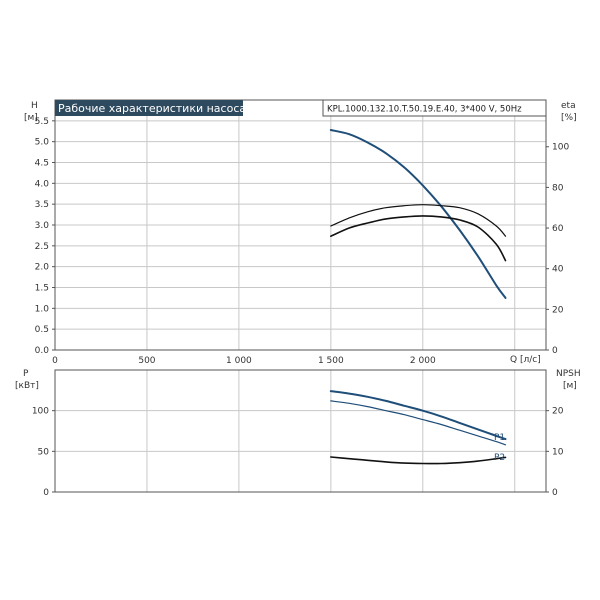 The width and height of the screenshot is (600, 600). Describe the element at coordinates (555, 493) in the screenshot. I see `bottom-right-tick-label: 0` at that location.